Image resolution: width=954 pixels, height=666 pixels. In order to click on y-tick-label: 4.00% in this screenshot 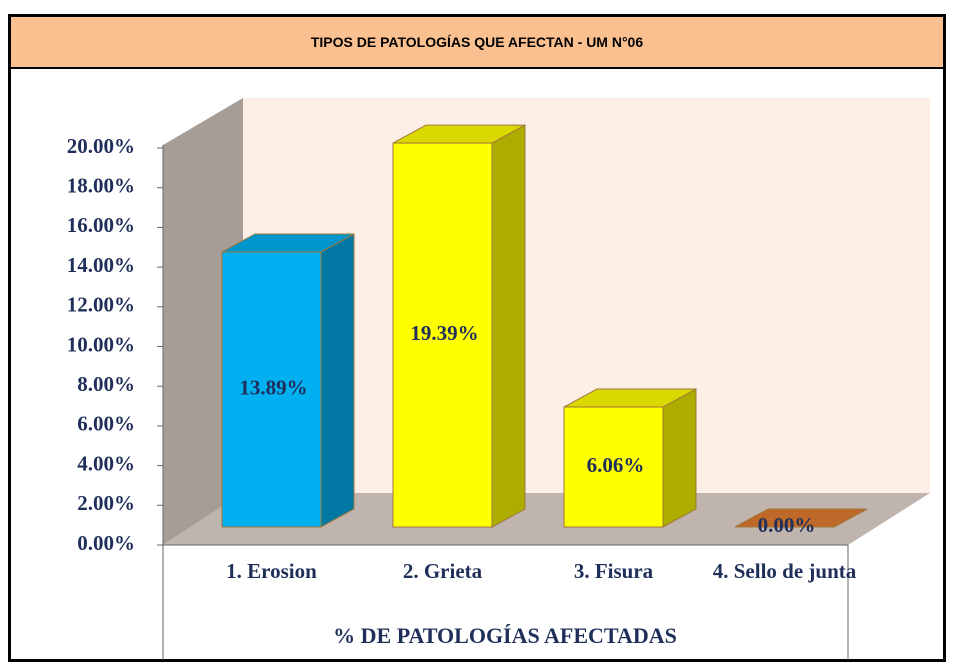, I will do `click(106, 463)`.